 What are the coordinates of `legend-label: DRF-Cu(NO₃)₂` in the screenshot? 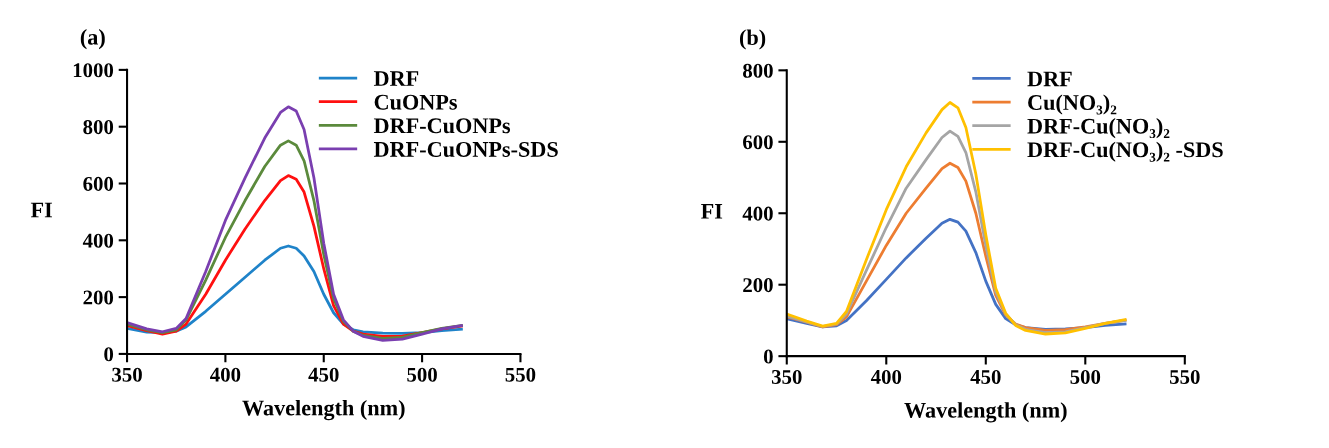 It's located at (1098, 128).